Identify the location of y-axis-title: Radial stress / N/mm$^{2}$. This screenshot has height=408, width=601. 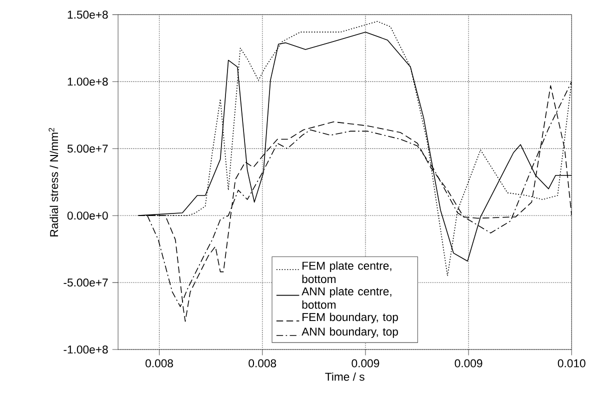
(53, 182).